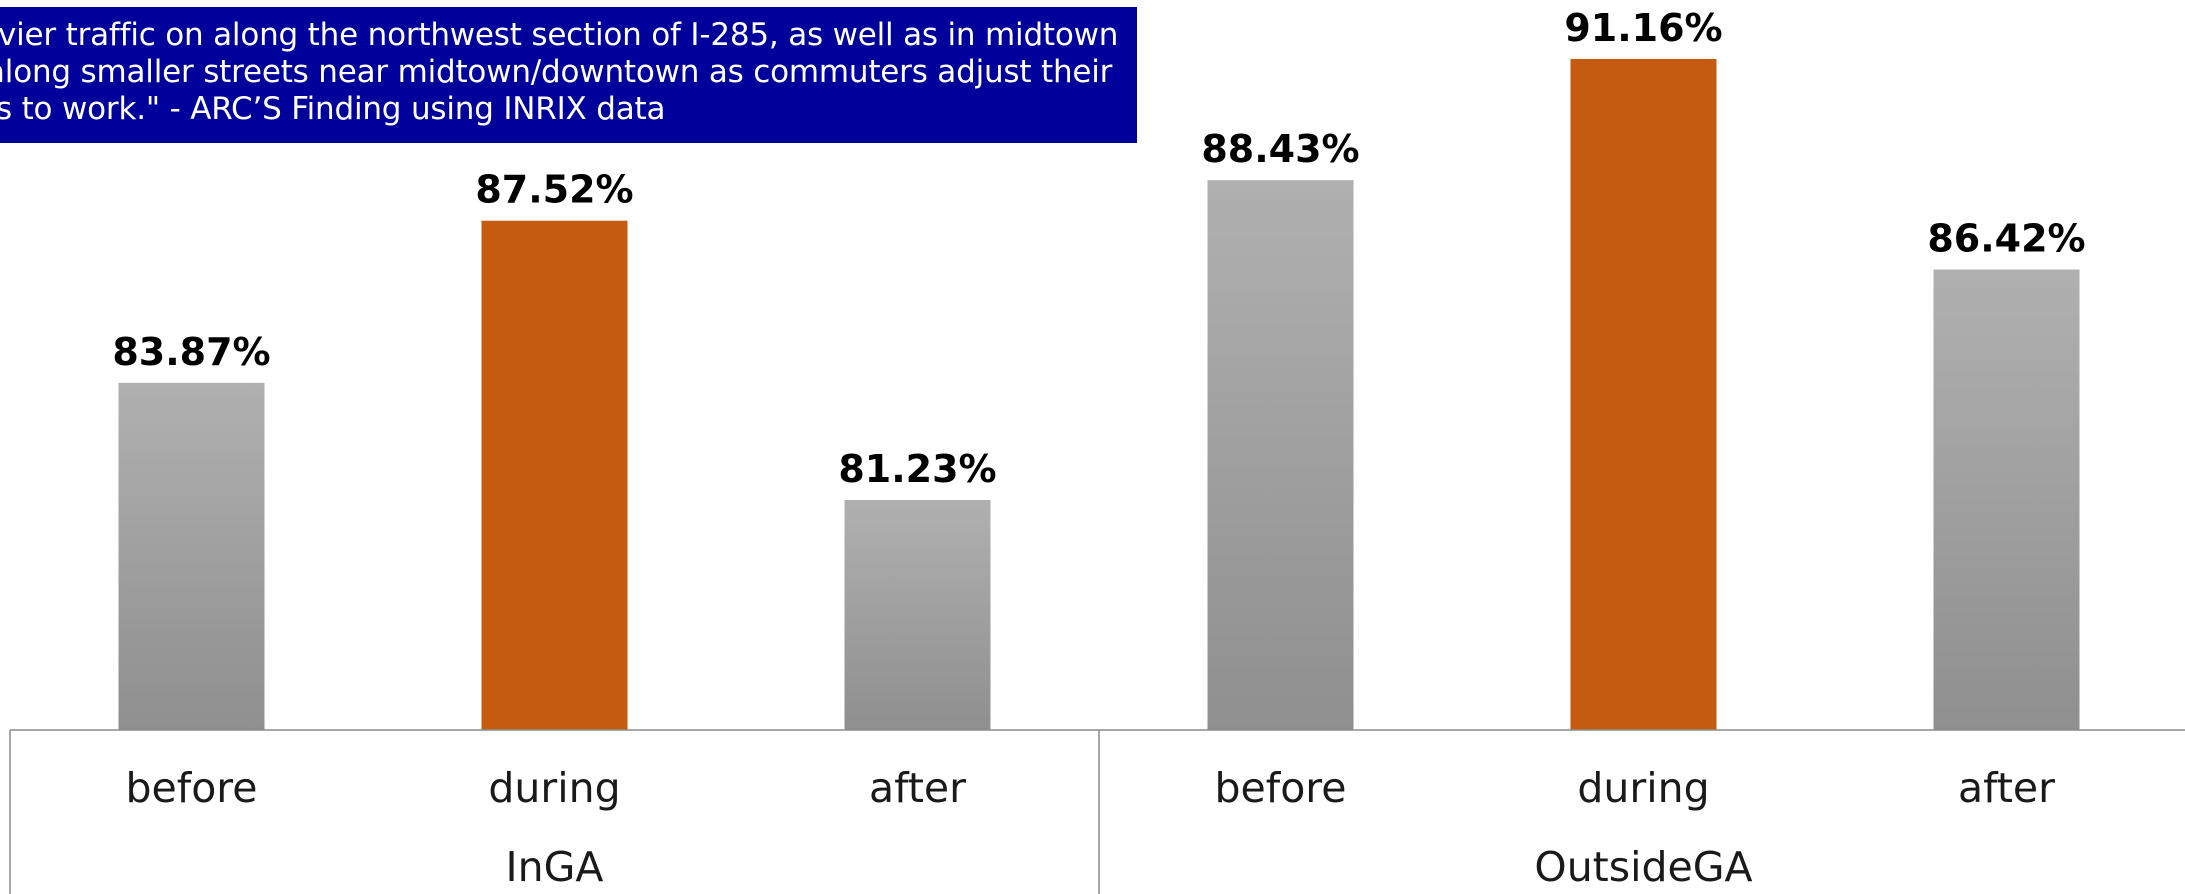 This screenshot has height=894, width=2185. I want to click on bar-inga-during, so click(554, 475).